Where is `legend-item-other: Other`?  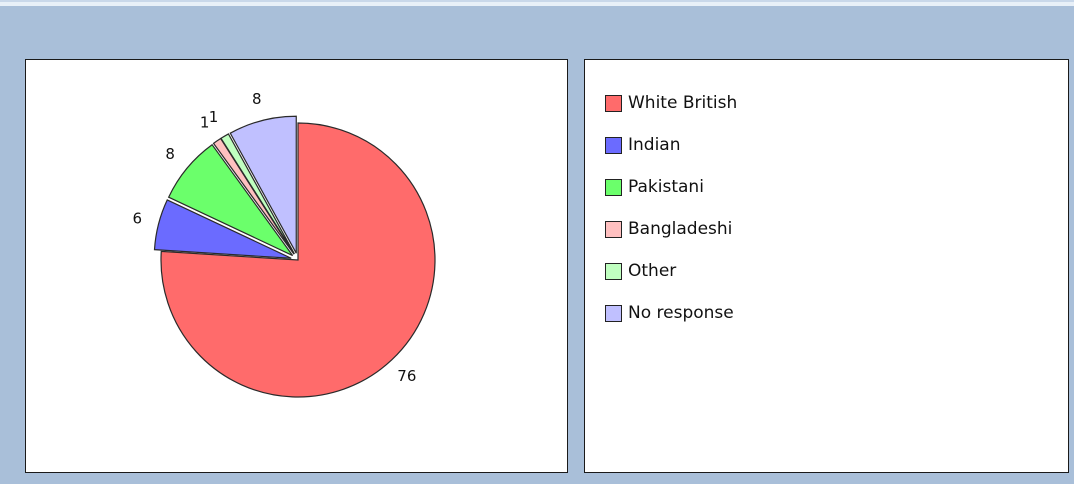 legend-item-other: Other is located at coordinates (671, 271).